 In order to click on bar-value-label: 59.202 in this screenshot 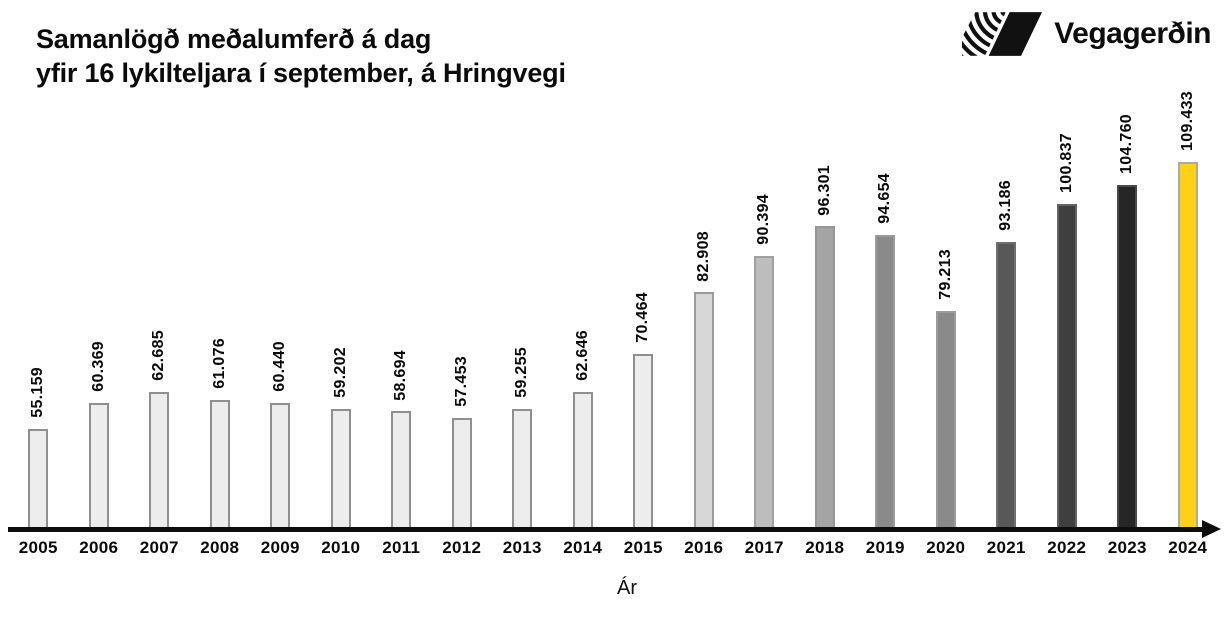, I will do `click(340, 372)`.